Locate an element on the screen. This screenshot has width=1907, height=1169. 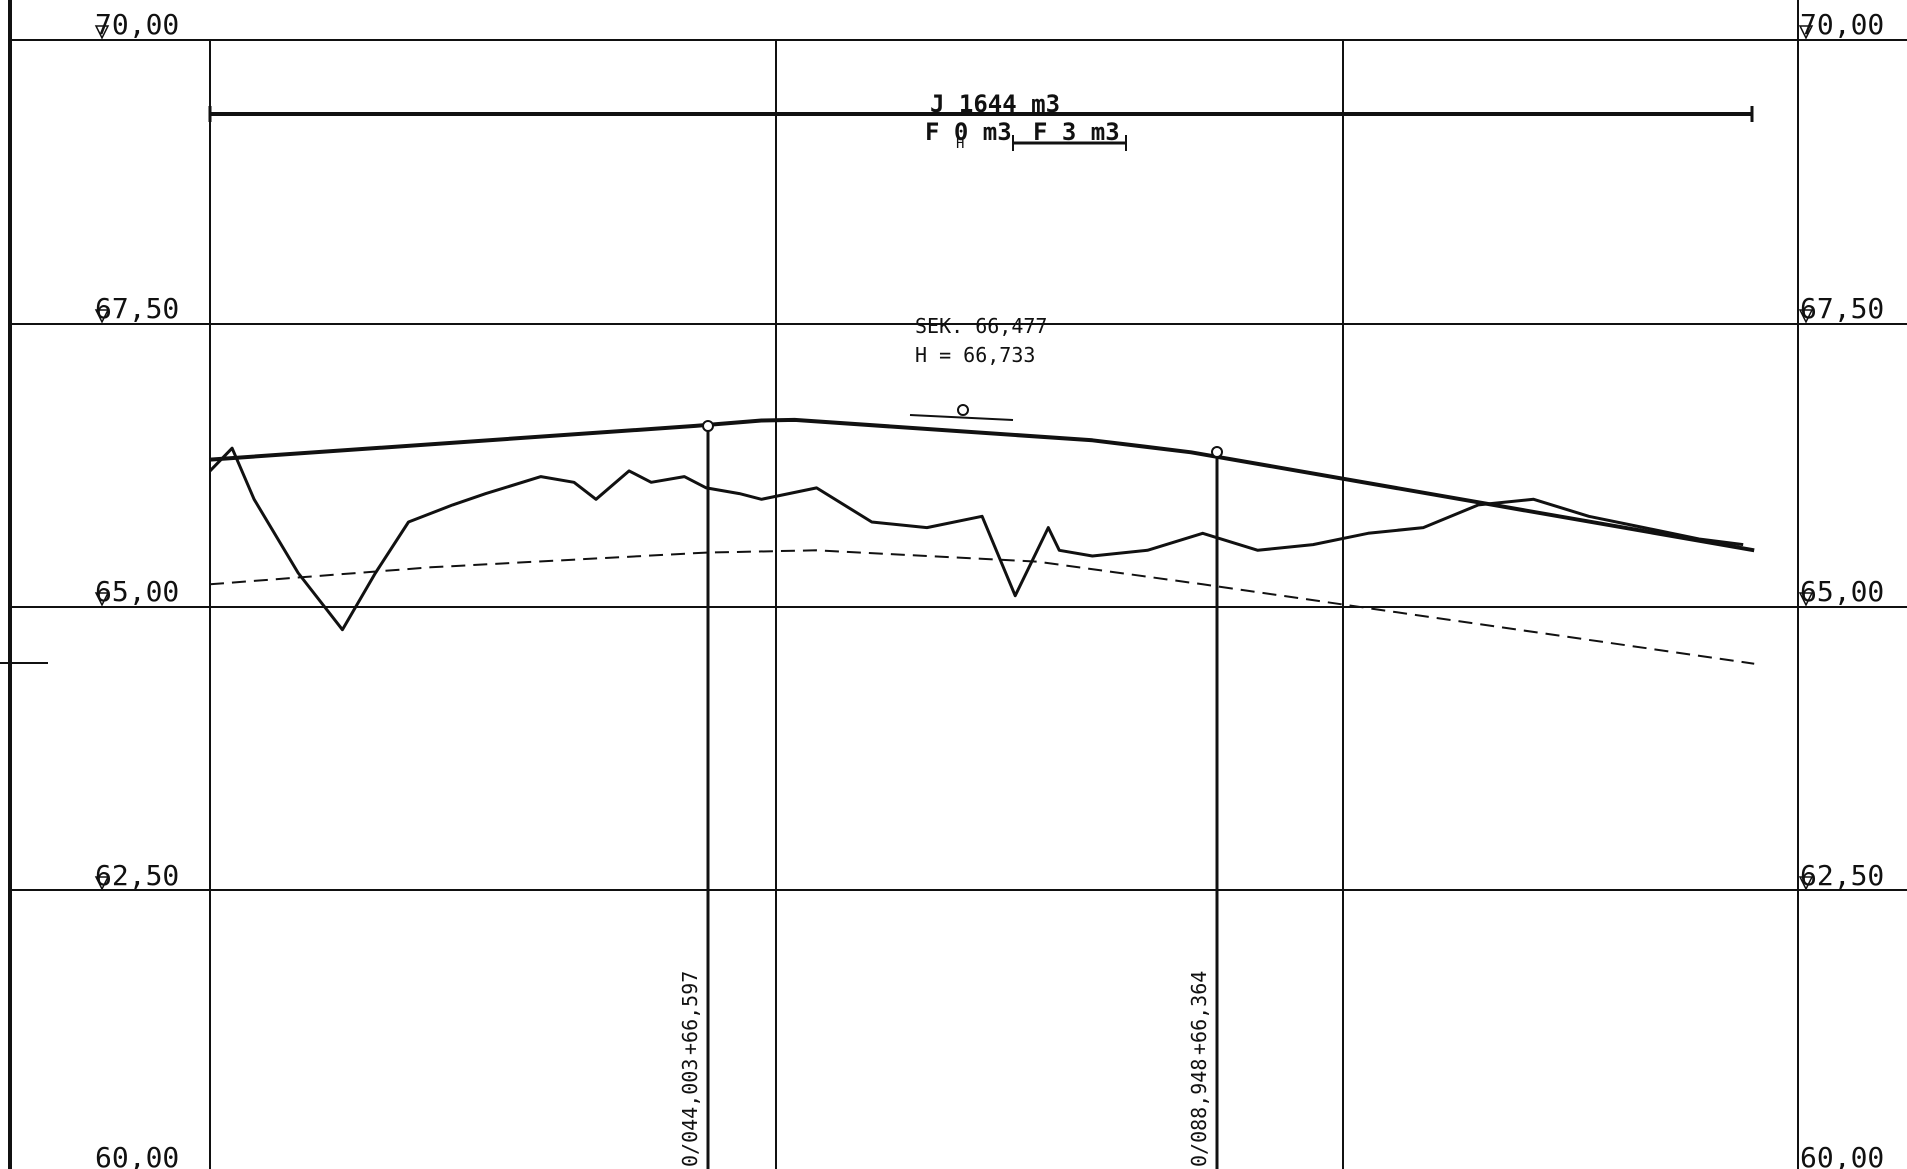
station-label-2: 0/088,948 is located at coordinates (1199, 1113).